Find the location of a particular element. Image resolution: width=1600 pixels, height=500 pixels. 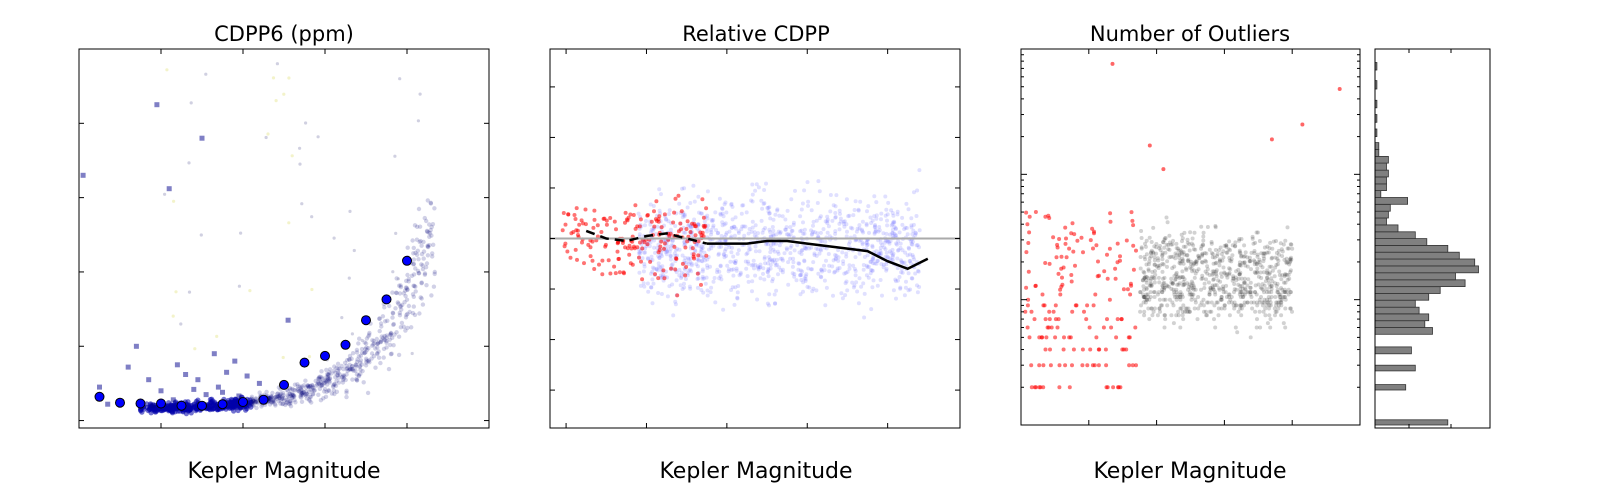

cdpp-outlier-marker is located at coordinates (161, 391).